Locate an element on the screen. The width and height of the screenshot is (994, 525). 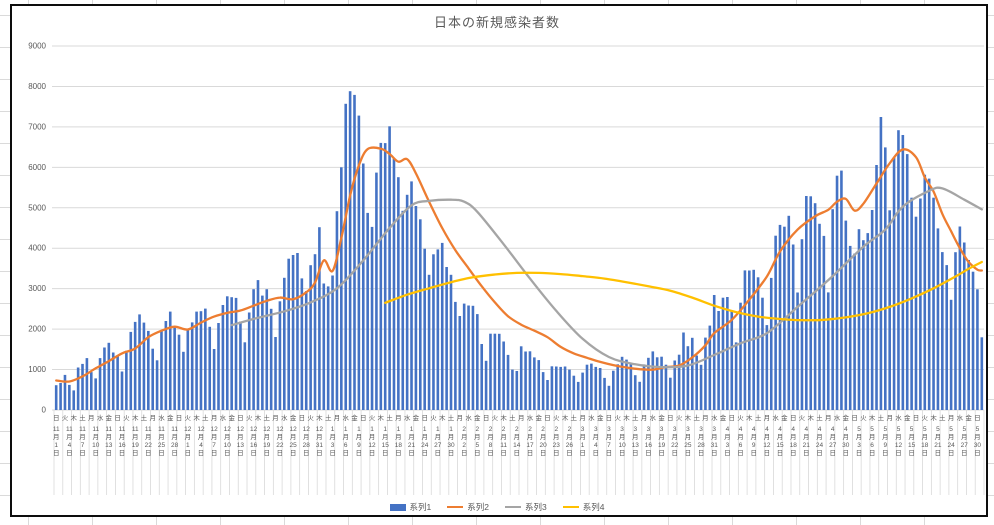
series2-line-swatch is located at coordinates (455, 507).